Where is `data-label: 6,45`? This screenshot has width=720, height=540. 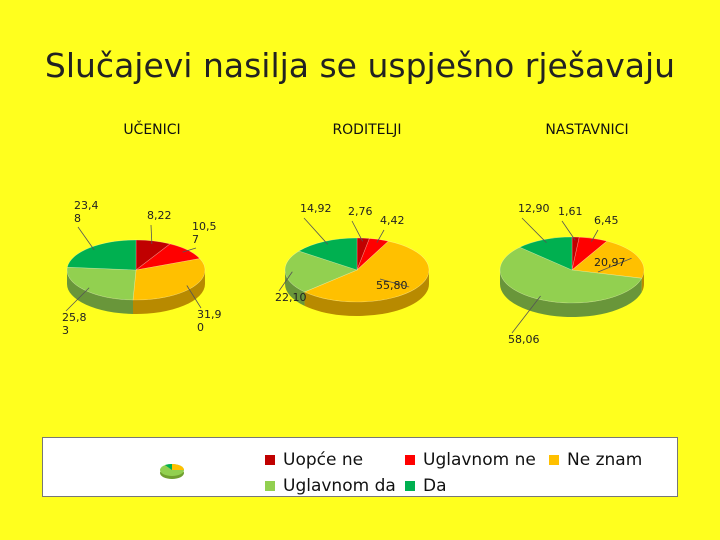 data-label: 6,45 is located at coordinates (606, 220).